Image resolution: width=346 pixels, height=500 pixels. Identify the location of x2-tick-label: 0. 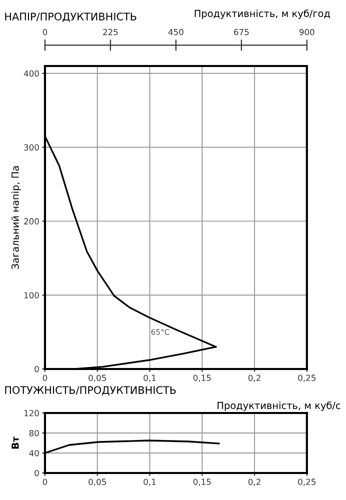
(45, 32).